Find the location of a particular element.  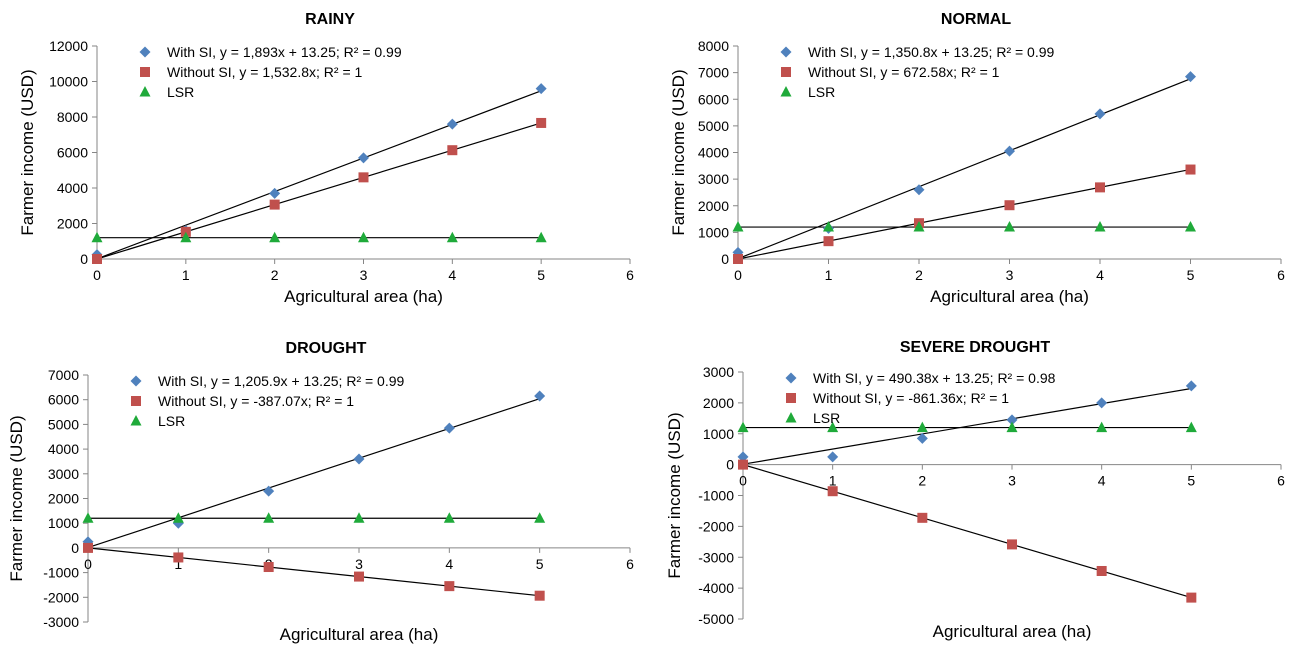

chart-title: DROUGHT is located at coordinates (326, 348).